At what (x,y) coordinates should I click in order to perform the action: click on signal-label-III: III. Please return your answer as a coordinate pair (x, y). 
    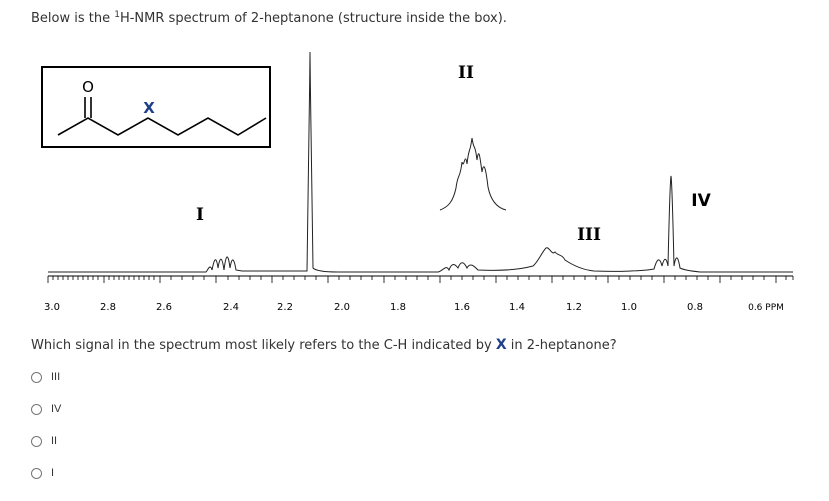
    Looking at the image, I should click on (589, 235).